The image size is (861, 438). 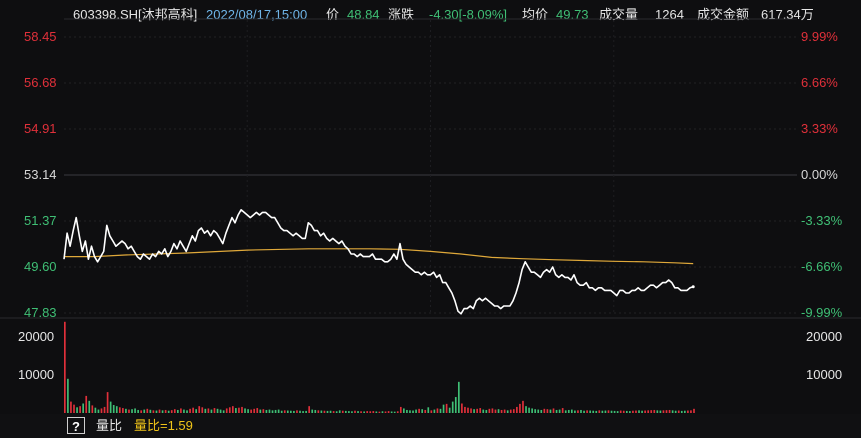 What do you see at coordinates (109, 425) in the screenshot?
I see `volume-ratio-label: 量比` at bounding box center [109, 425].